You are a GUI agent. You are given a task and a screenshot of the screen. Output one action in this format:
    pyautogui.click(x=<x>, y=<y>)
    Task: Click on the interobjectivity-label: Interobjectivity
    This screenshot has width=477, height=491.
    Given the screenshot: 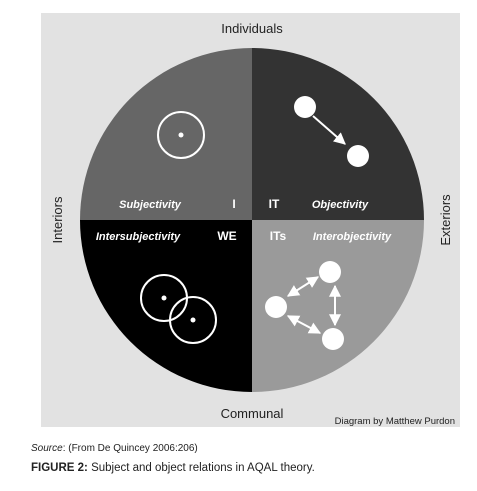 What is the action you would take?
    pyautogui.click(x=352, y=237)
    